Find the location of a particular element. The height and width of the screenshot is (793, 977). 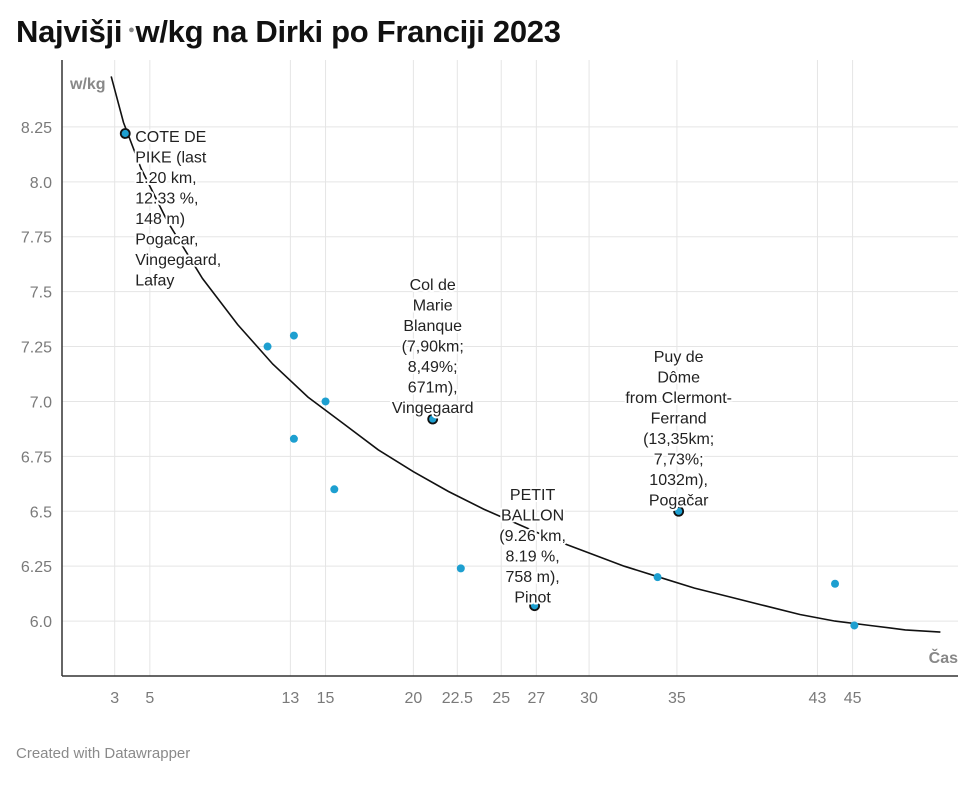

x-tick-label: 20 is located at coordinates (413, 698).